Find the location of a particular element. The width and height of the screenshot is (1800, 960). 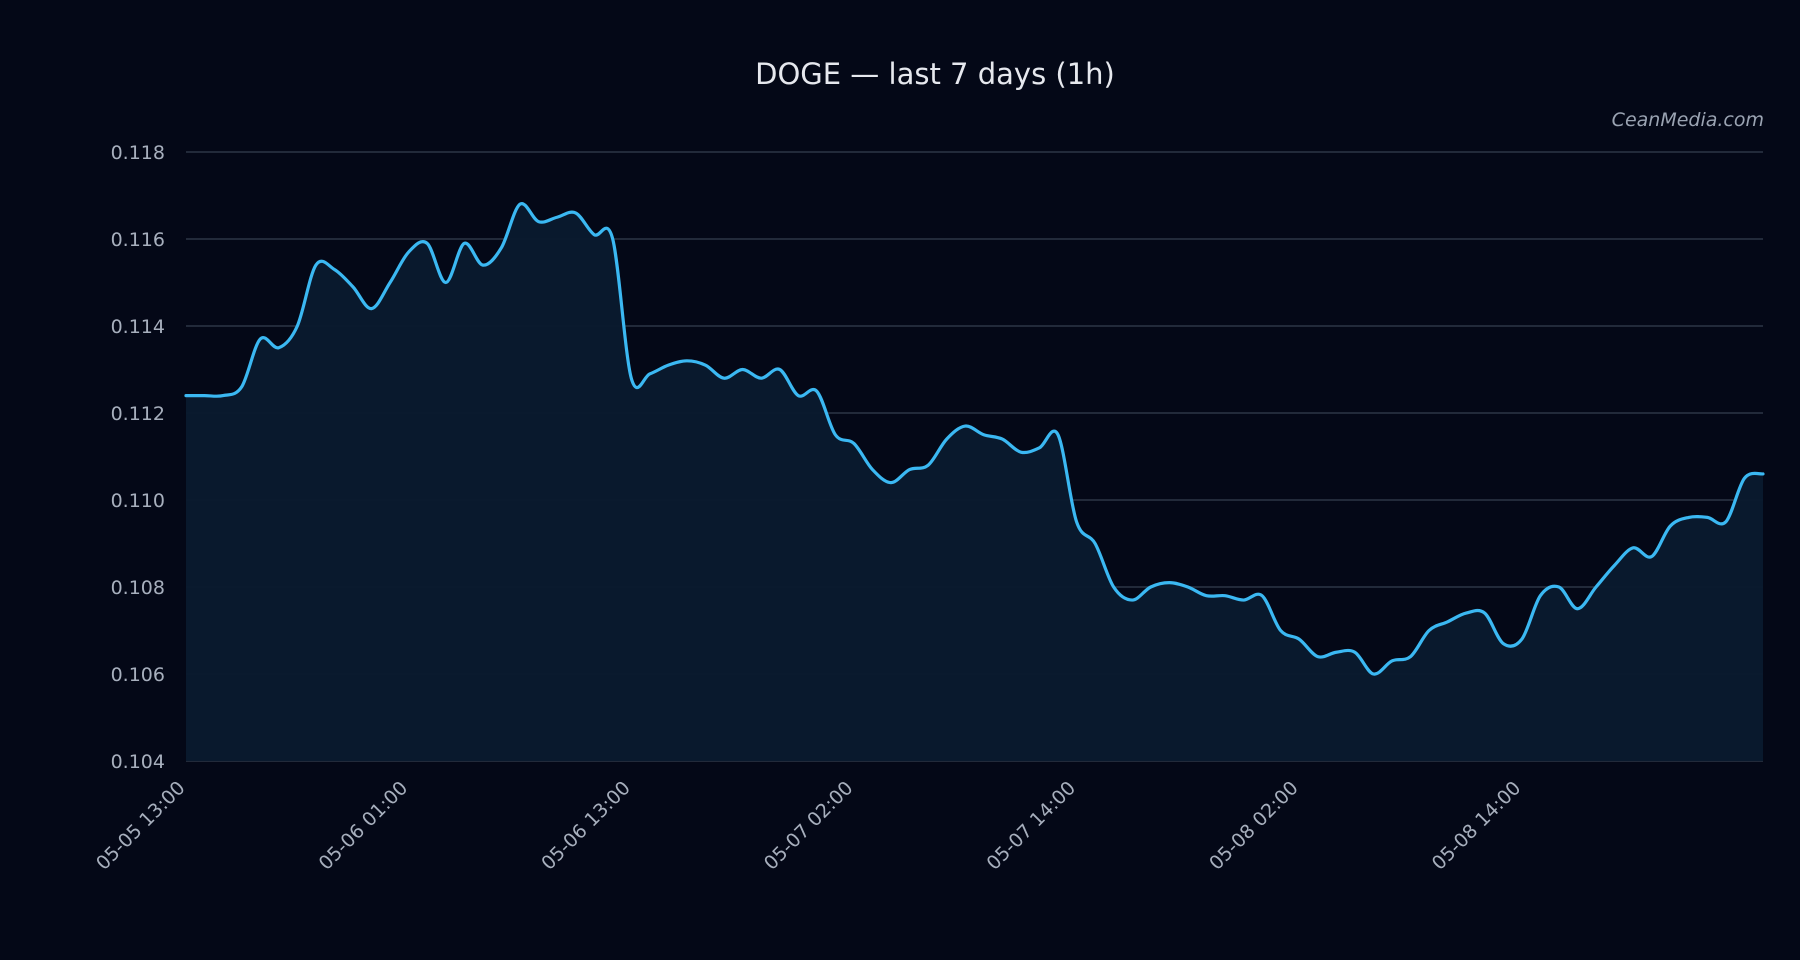

x-tick-label: 05-05 13:00 is located at coordinates (141, 826).